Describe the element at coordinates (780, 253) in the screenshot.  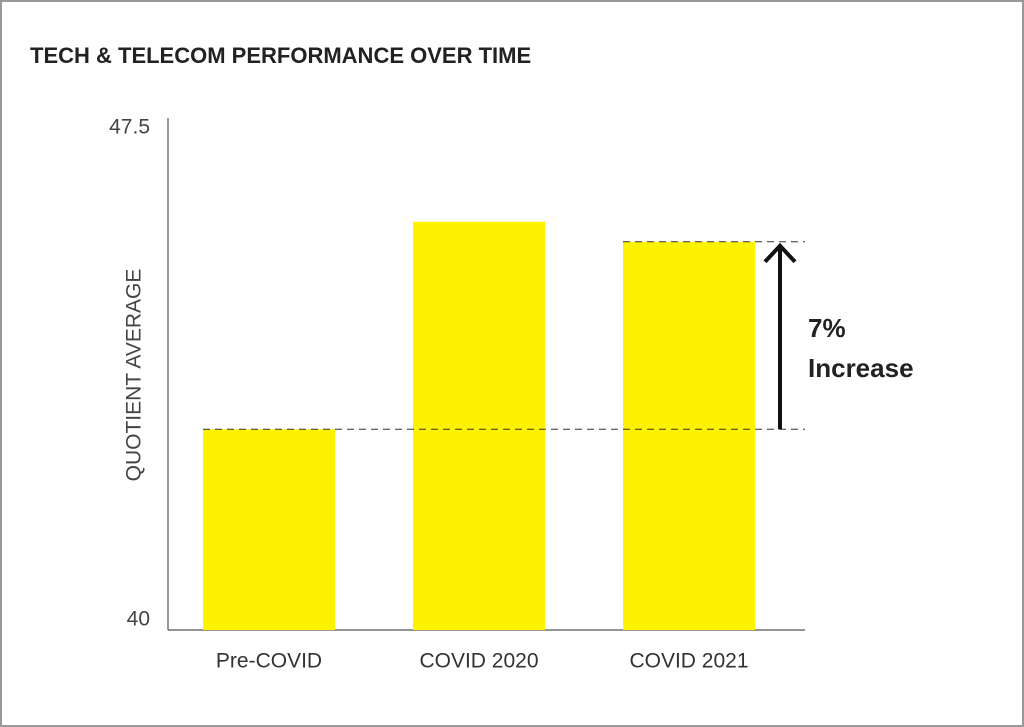
I see `arrow-head` at that location.